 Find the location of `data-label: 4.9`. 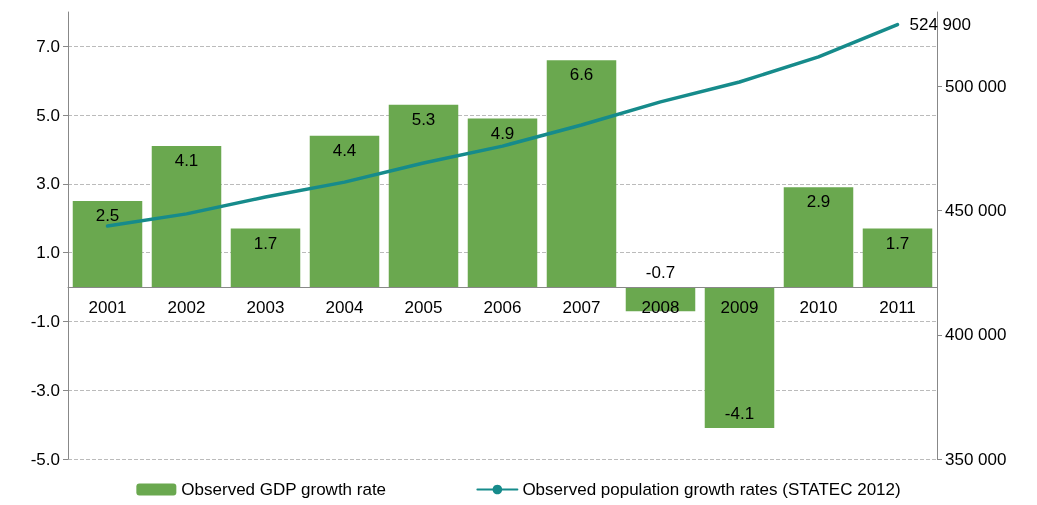

data-label: 4.9 is located at coordinates (502, 133).